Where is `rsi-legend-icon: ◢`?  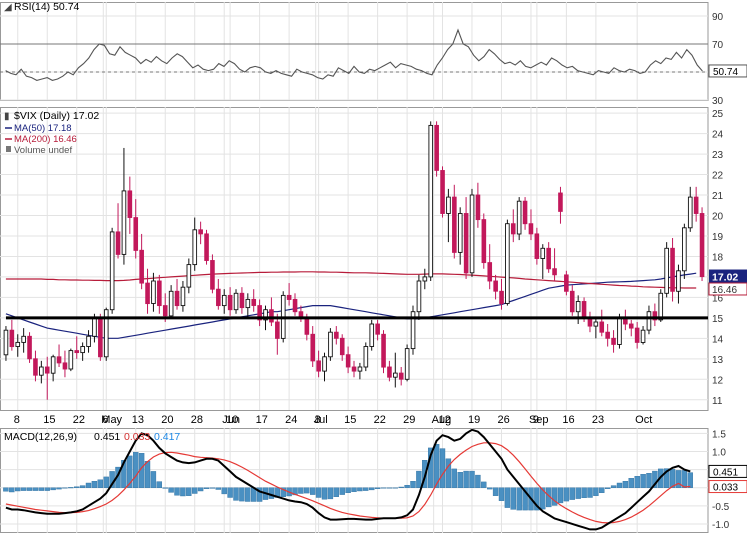
rsi-legend-icon: ◢ is located at coordinates (8, 7).